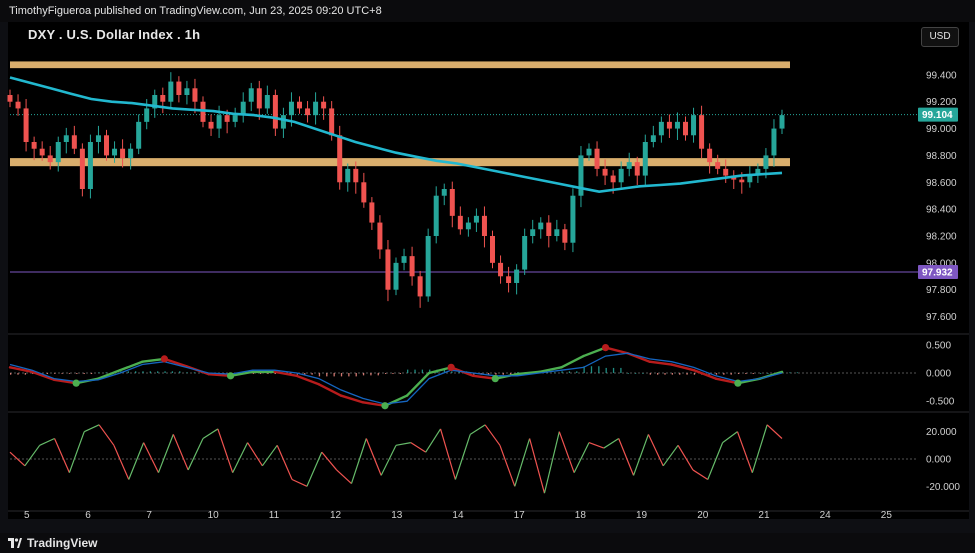 The height and width of the screenshot is (553, 975). Describe the element at coordinates (274, 515) in the screenshot. I see `x-axis-label: 11` at that location.